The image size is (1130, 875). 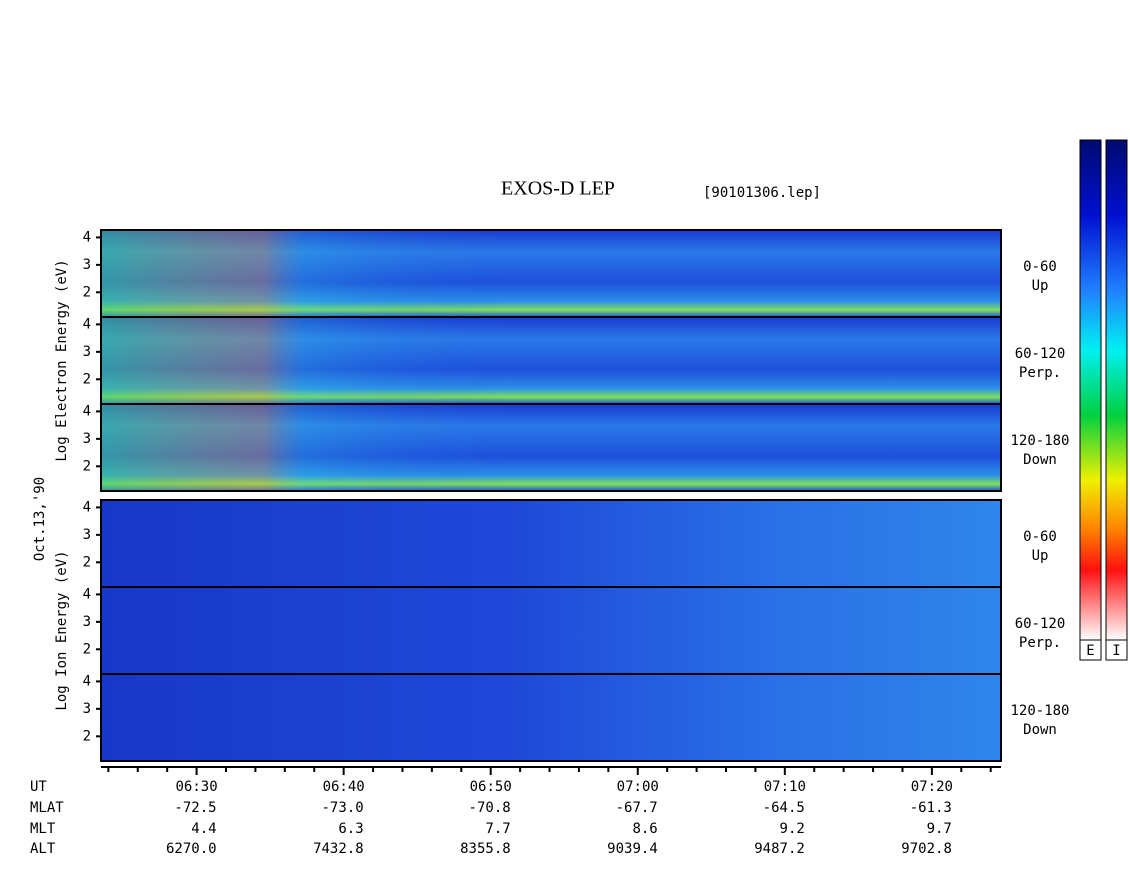 What do you see at coordinates (338, 849) in the screenshot?
I see `ephemeris-value: 7432.8` at bounding box center [338, 849].